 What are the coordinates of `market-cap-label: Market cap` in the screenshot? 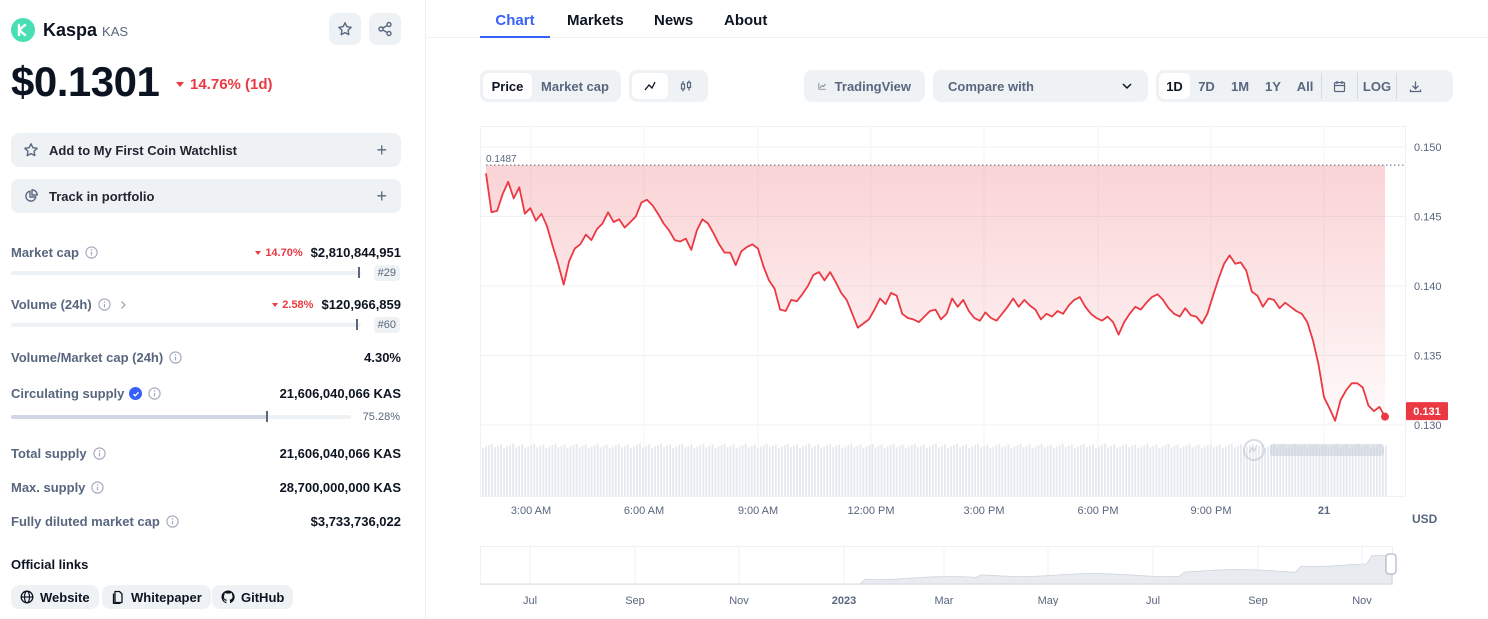 It's located at (54, 252).